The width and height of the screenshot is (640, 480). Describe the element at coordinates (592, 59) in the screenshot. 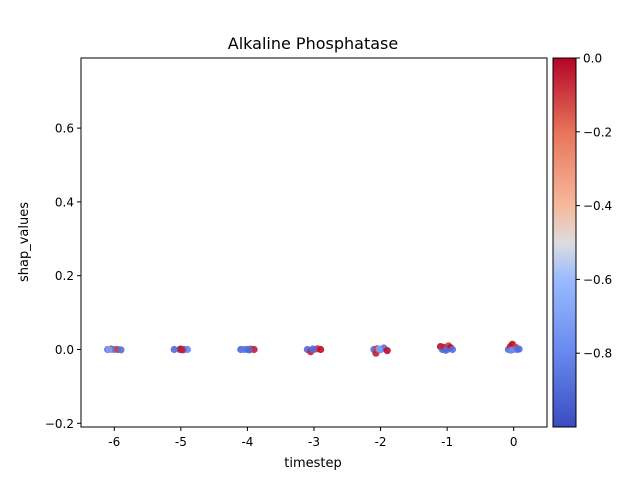

I see `colorbar-tick-label: 0.0` at that location.